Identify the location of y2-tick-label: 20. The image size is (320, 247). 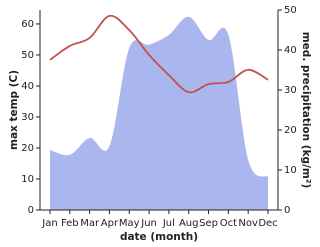
(290, 130).